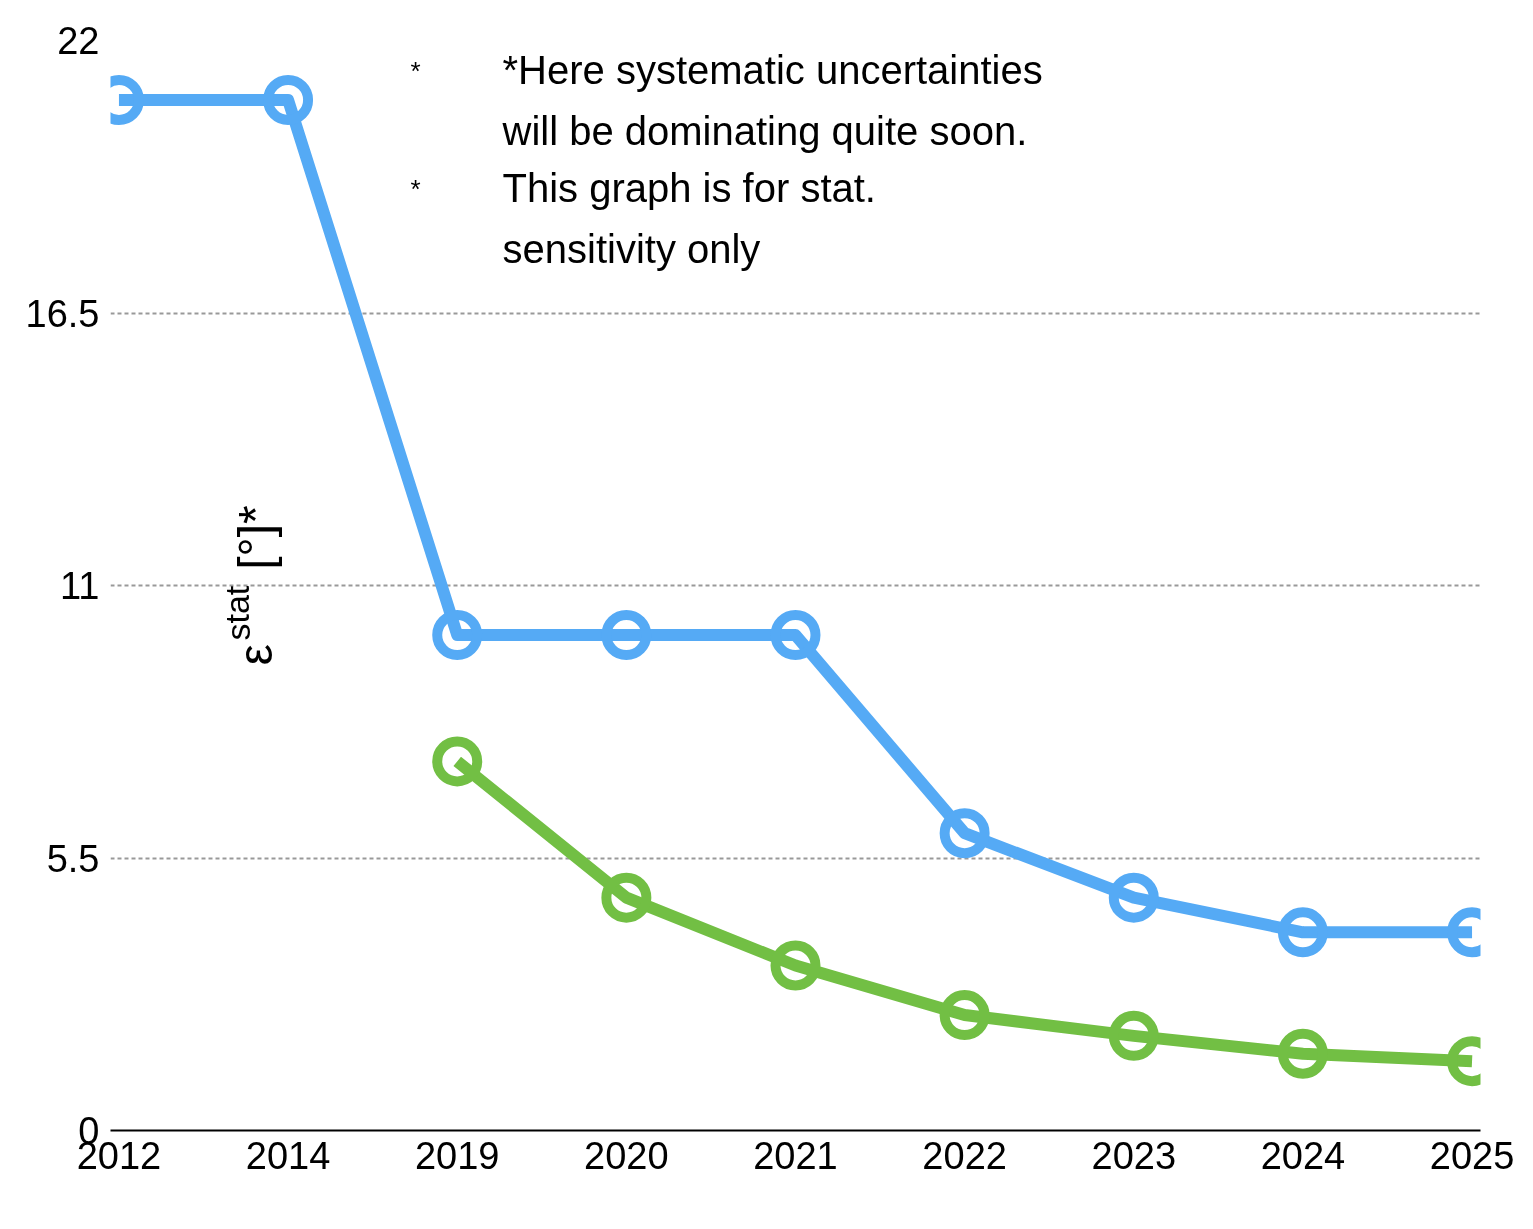 This screenshot has width=1533, height=1229. Describe the element at coordinates (288, 1155) in the screenshot. I see `x-tick-label: 2014` at that location.